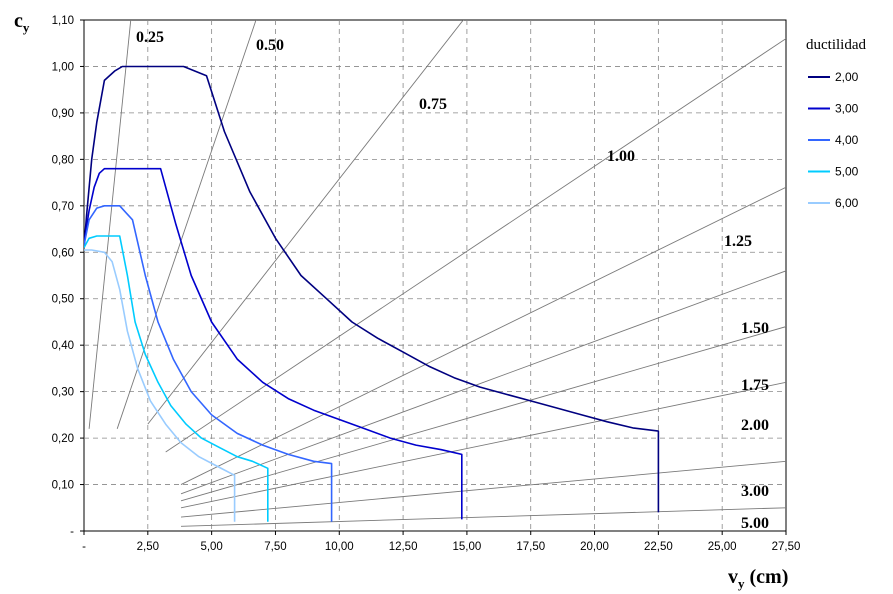  Describe the element at coordinates (755, 385) in the screenshot. I see `ratio-label: 1.75` at that location.